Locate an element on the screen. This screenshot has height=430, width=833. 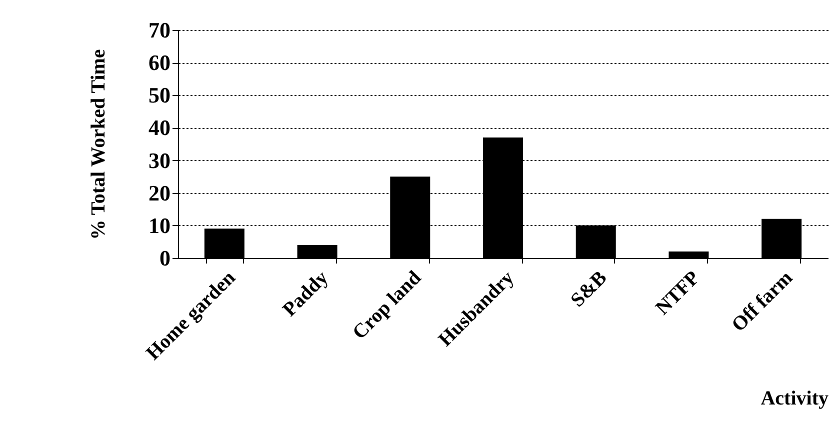
y-tick-label: 40 is located at coordinates (159, 127).